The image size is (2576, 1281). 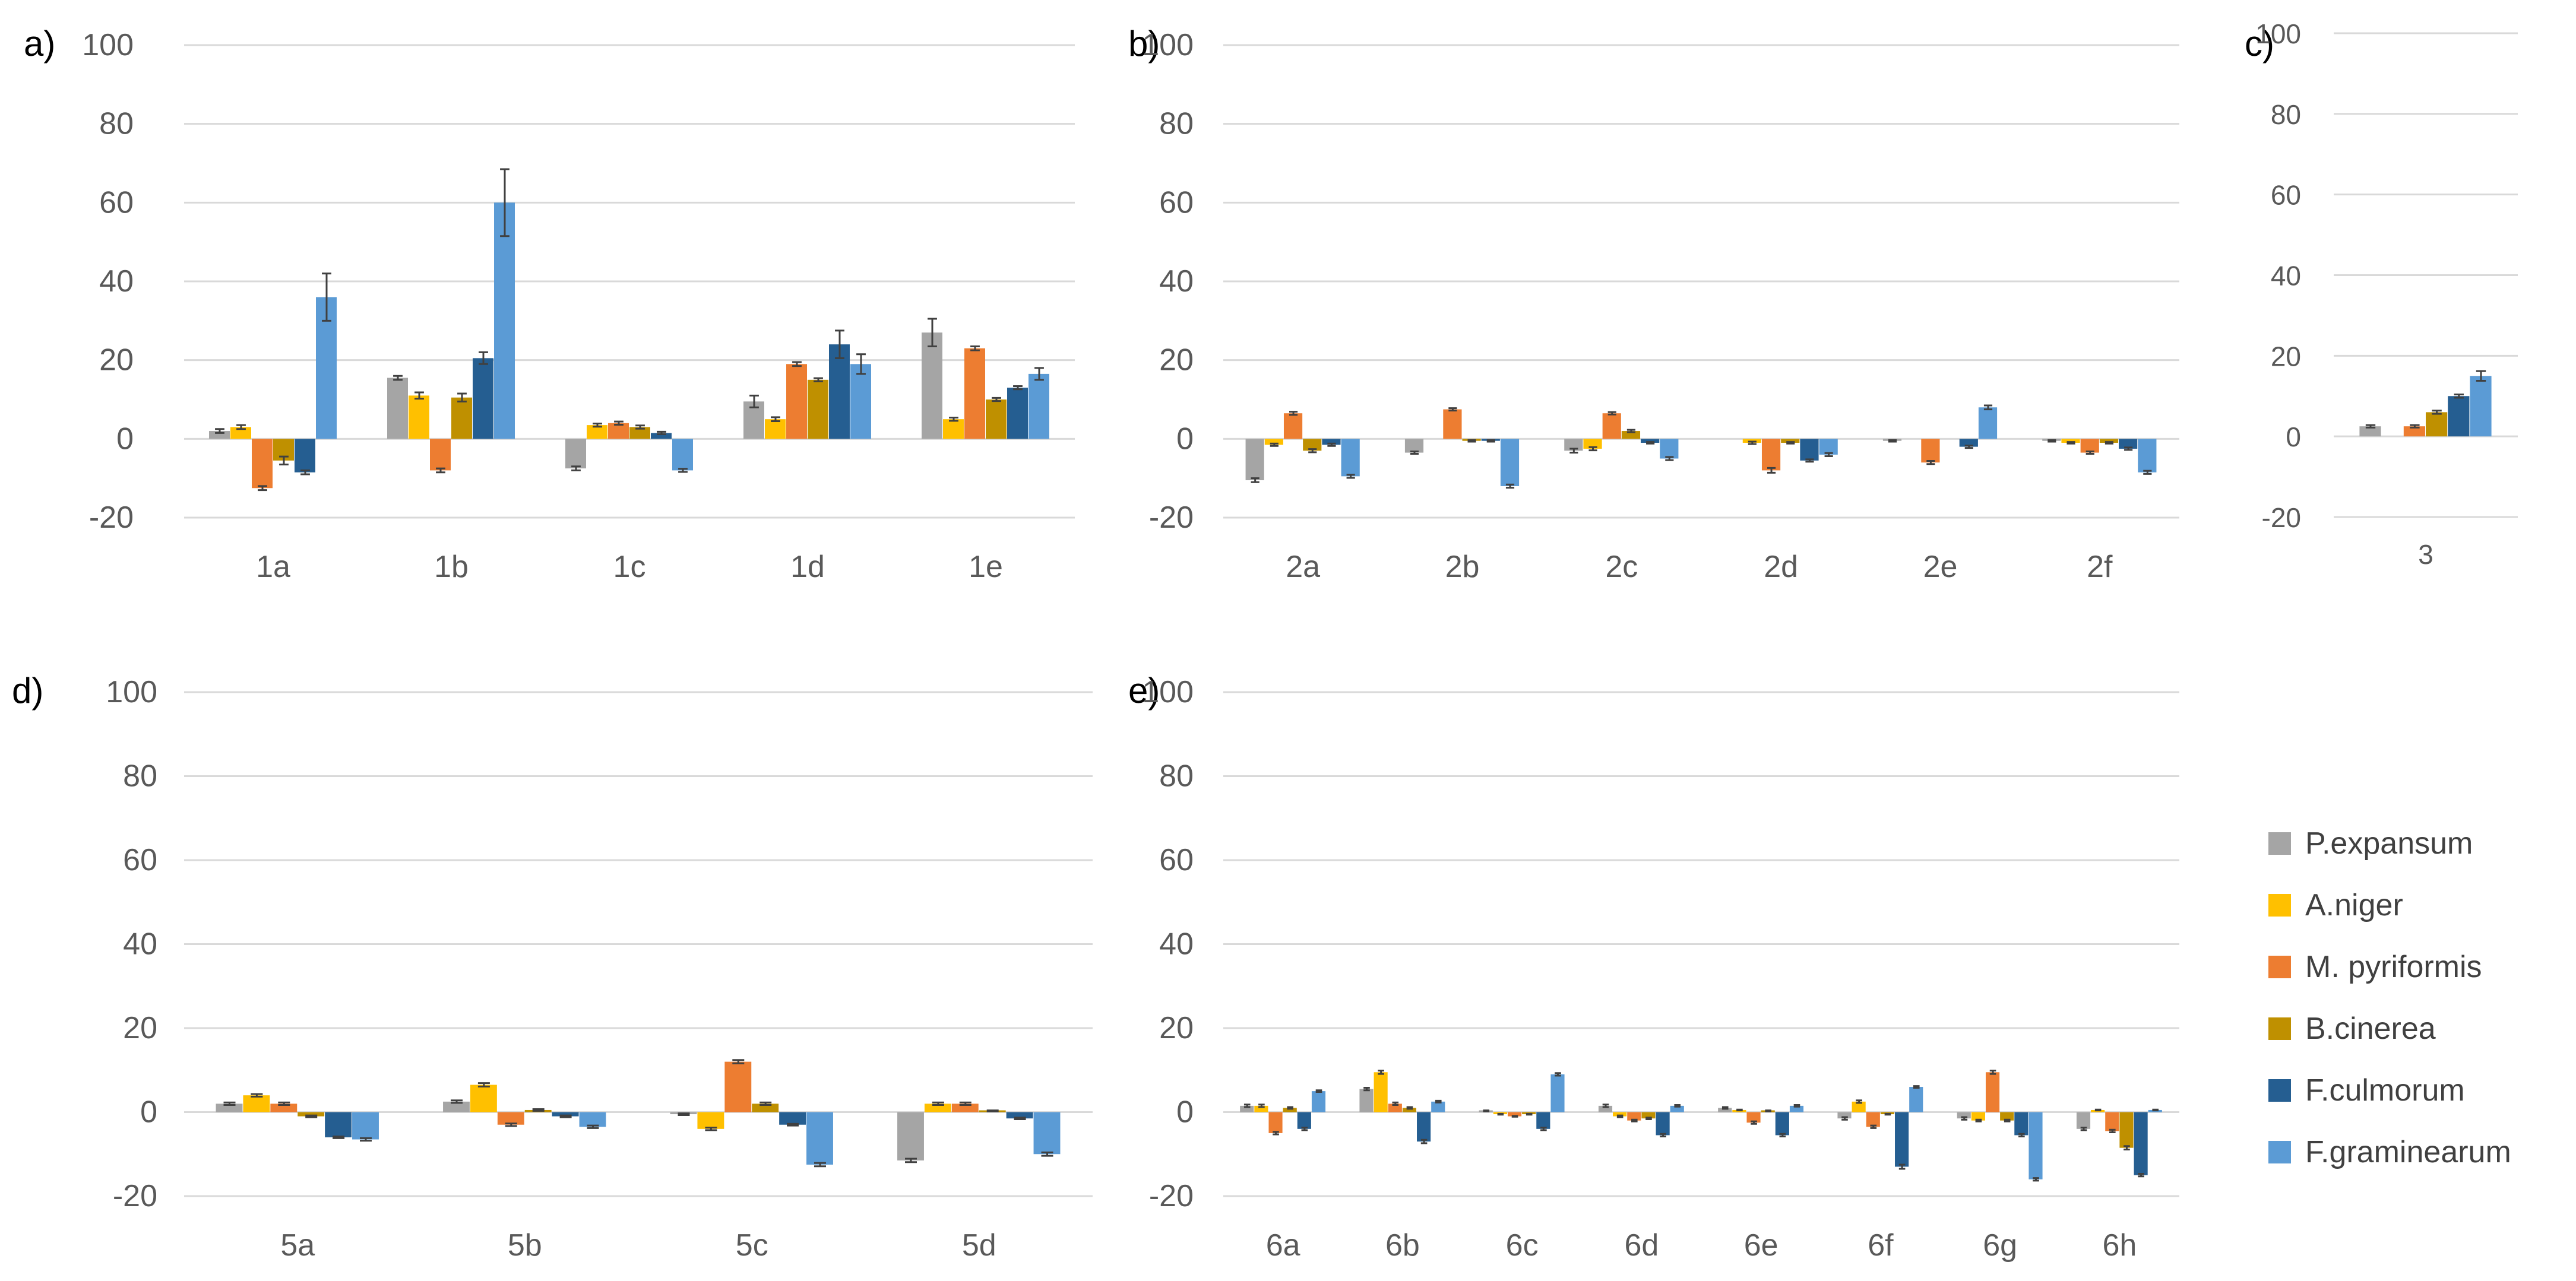 What do you see at coordinates (1424, 1127) in the screenshot?
I see `bar-6b-fculmorum` at bounding box center [1424, 1127].